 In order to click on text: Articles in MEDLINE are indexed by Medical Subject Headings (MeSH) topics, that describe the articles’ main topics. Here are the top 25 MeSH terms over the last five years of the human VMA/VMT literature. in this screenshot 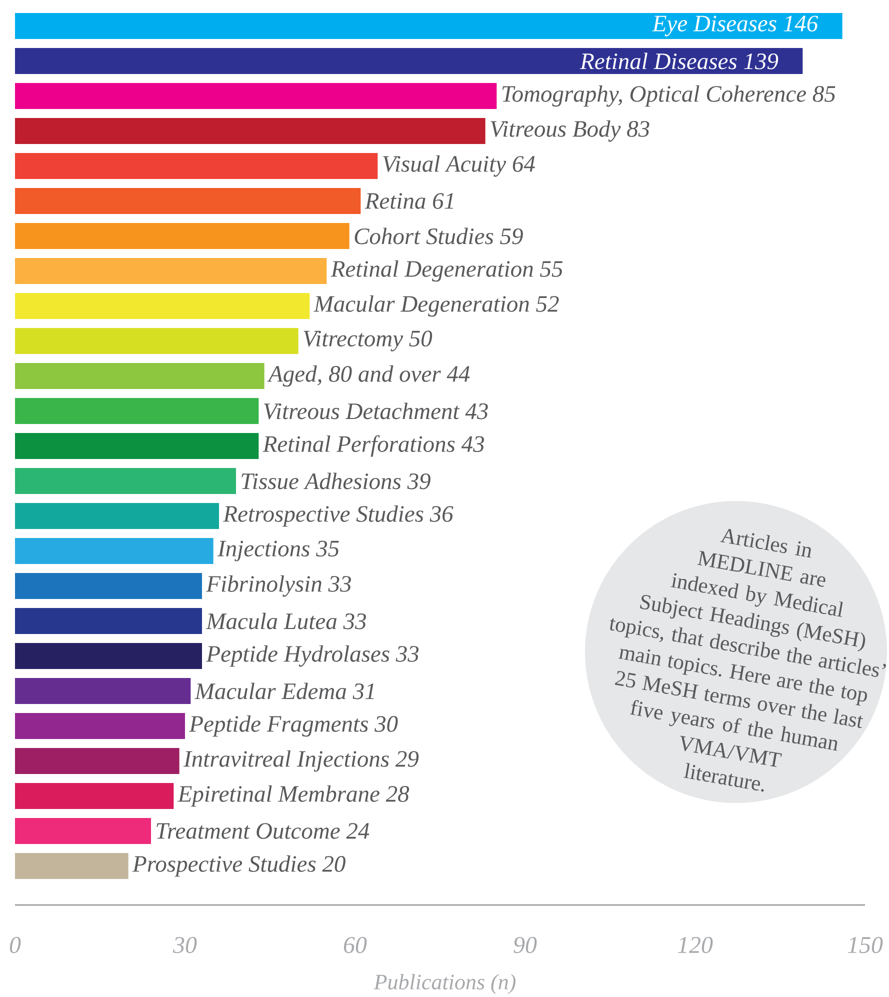, I will do `click(748, 660)`.